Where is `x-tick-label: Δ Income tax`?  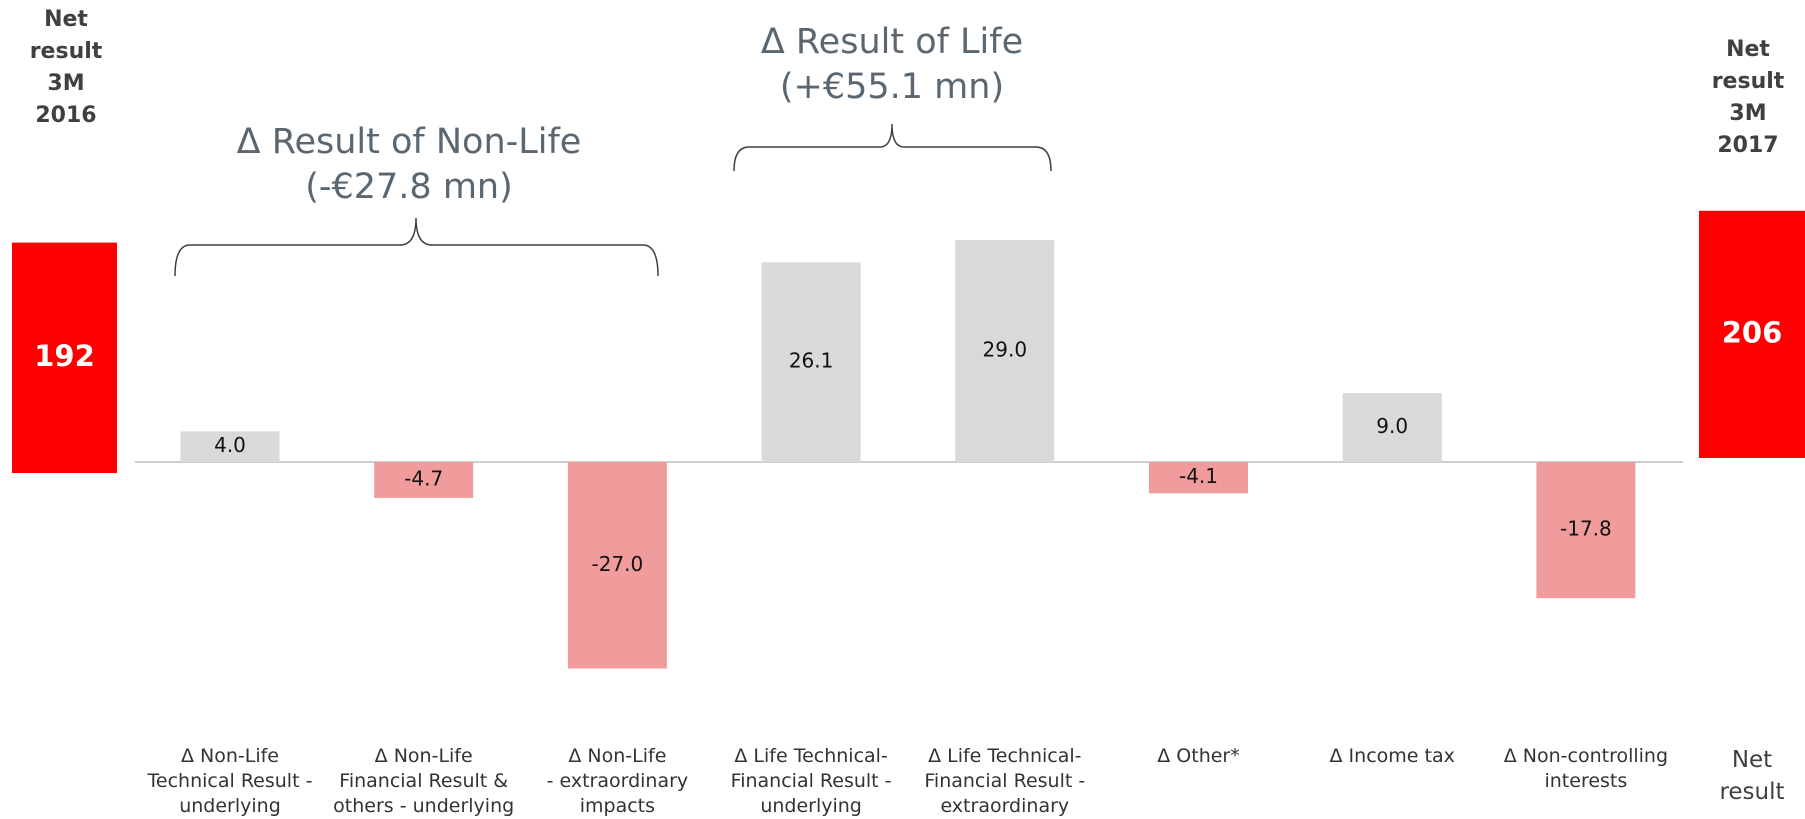 x-tick-label: Δ Income tax is located at coordinates (1392, 756).